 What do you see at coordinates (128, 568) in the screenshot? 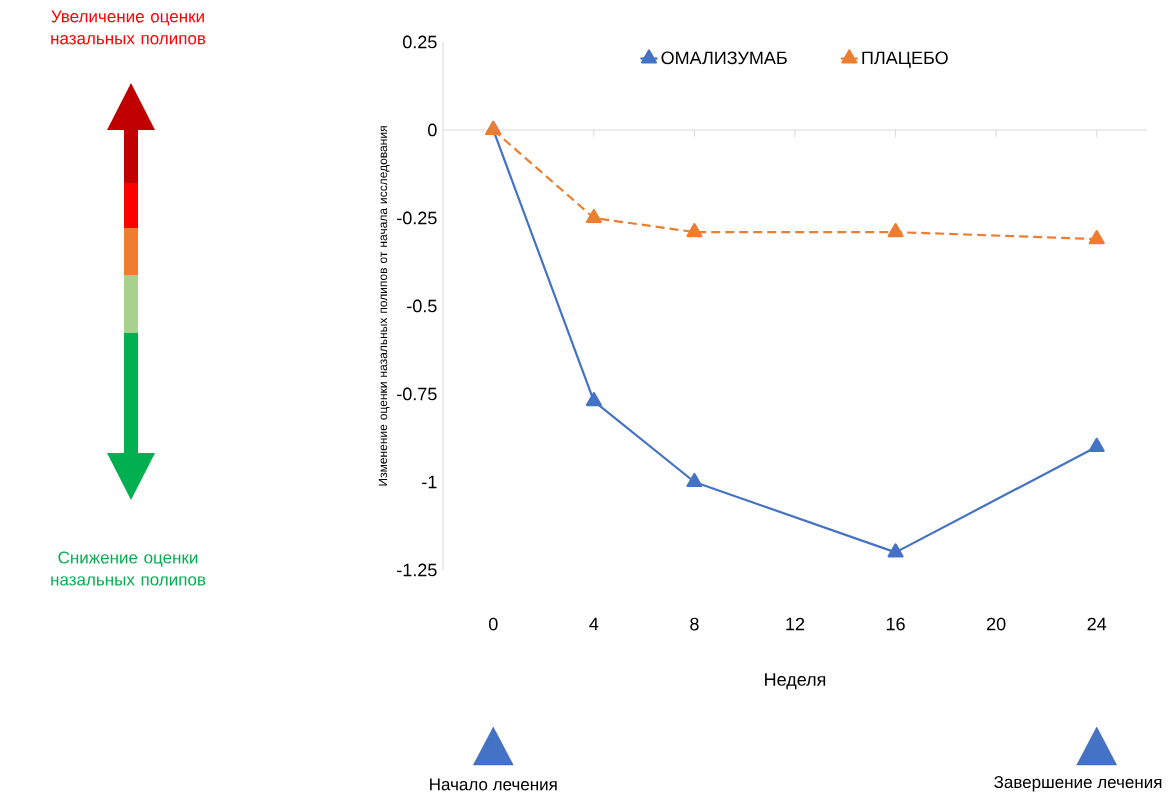
I see `text: Снижение оценки назальных полипов` at bounding box center [128, 568].